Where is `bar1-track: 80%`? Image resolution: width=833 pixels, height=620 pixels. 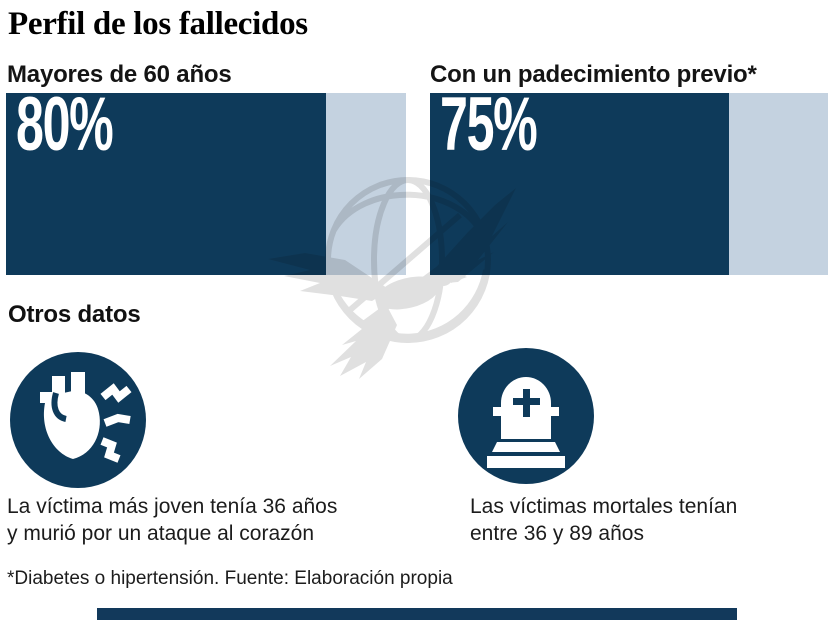
bar1-track: 80% is located at coordinates (206, 181).